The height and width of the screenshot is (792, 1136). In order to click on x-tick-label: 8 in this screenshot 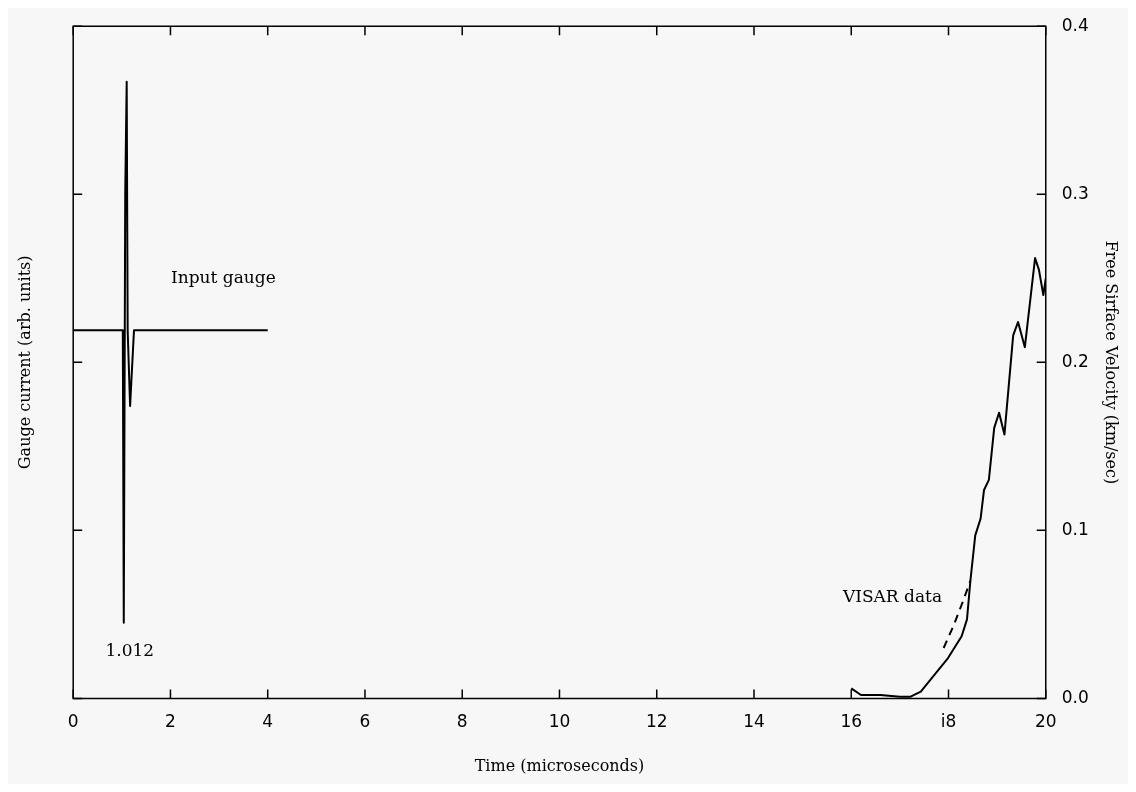, I will do `click(462, 721)`.